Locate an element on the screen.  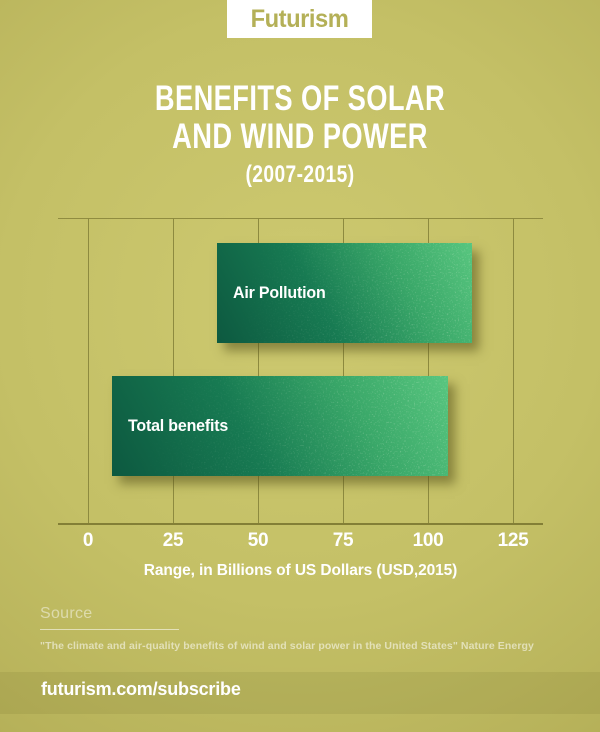
futurism-logo: Futurism is located at coordinates (299, 18).